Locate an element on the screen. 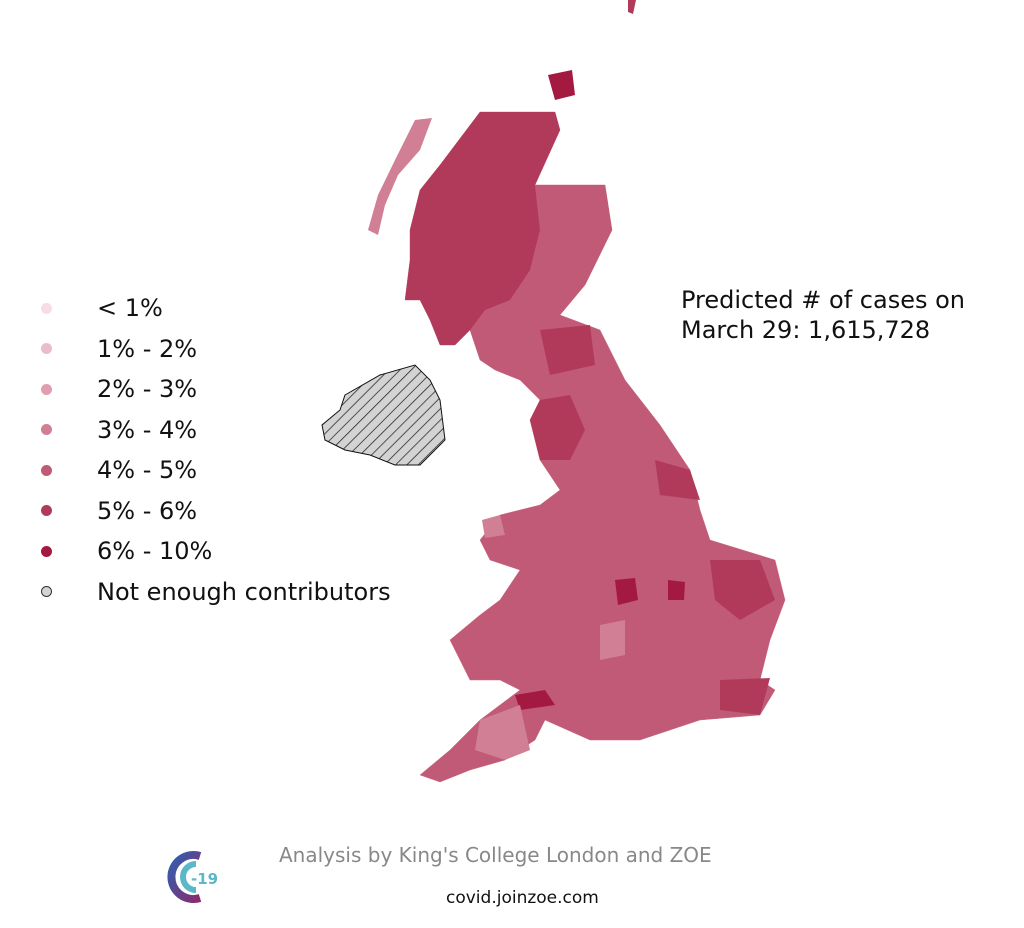  region-oxfordshire is located at coordinates (612, 640).